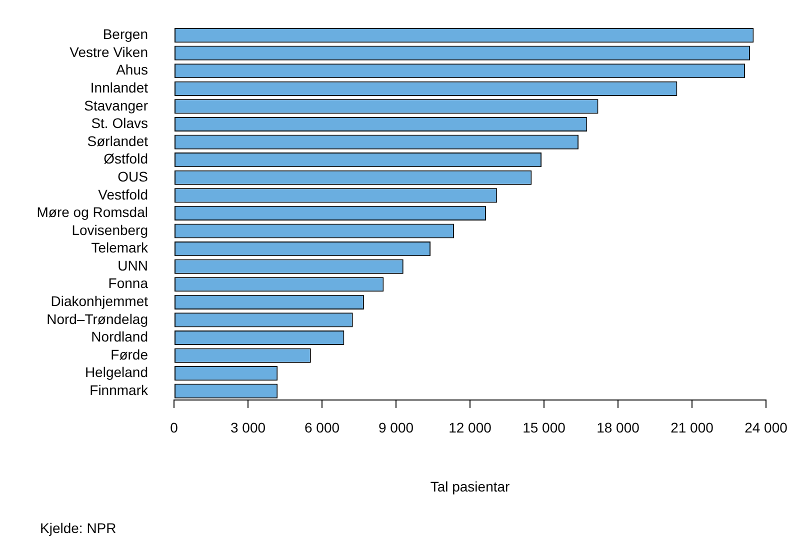  Describe the element at coordinates (119, 336) in the screenshot. I see `y-tick-label: Nordland` at that location.